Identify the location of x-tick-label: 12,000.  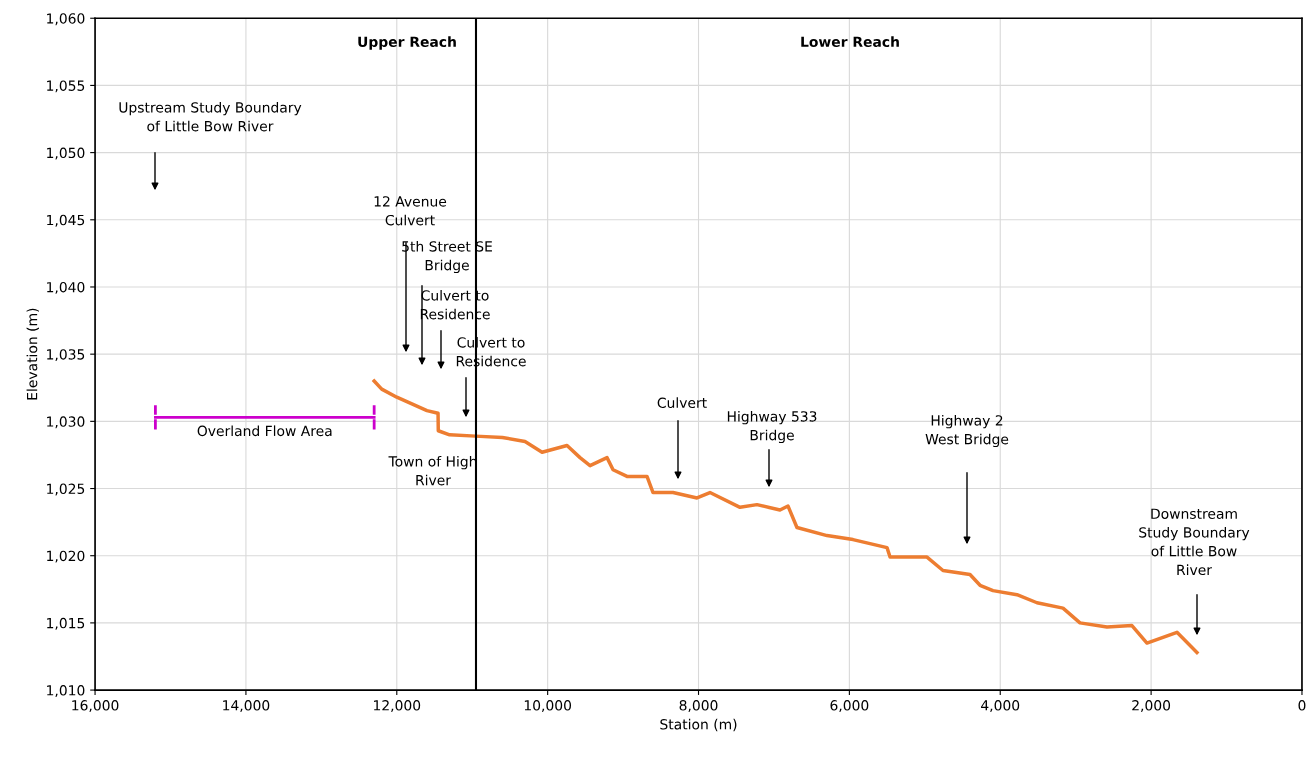
(397, 706).